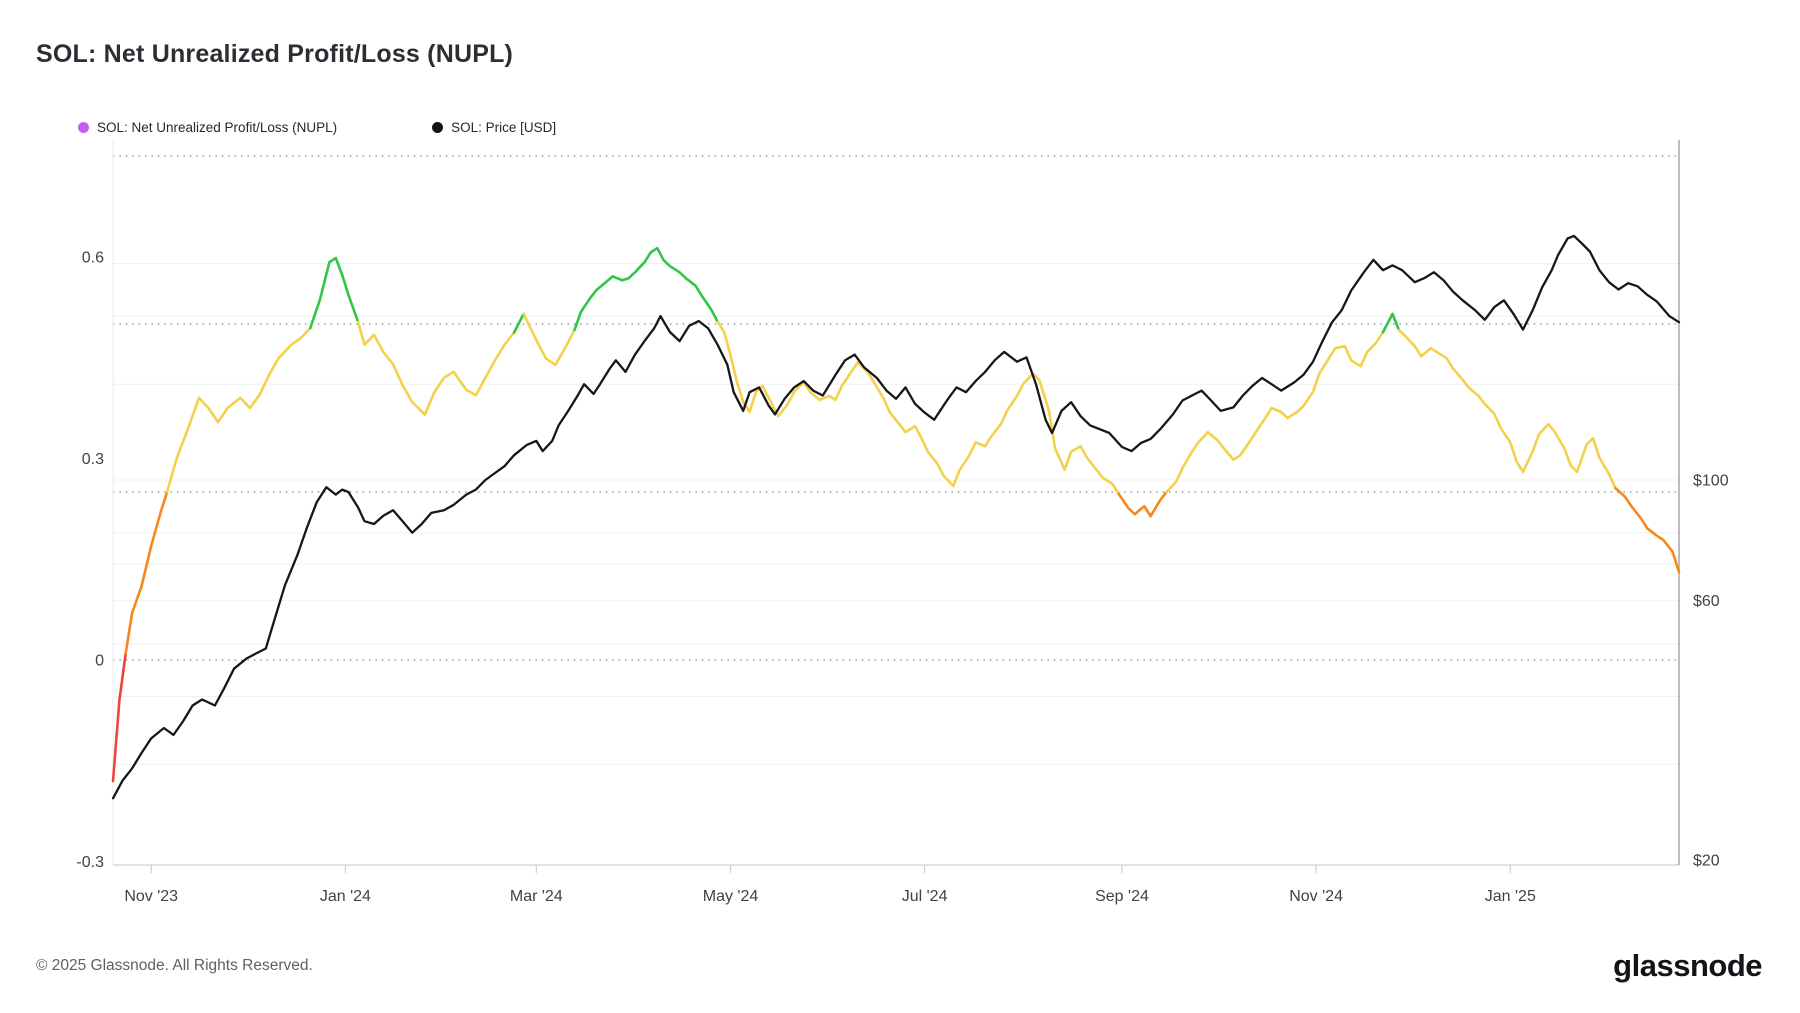  What do you see at coordinates (731, 896) in the screenshot?
I see `x-axis-label: May '24` at bounding box center [731, 896].